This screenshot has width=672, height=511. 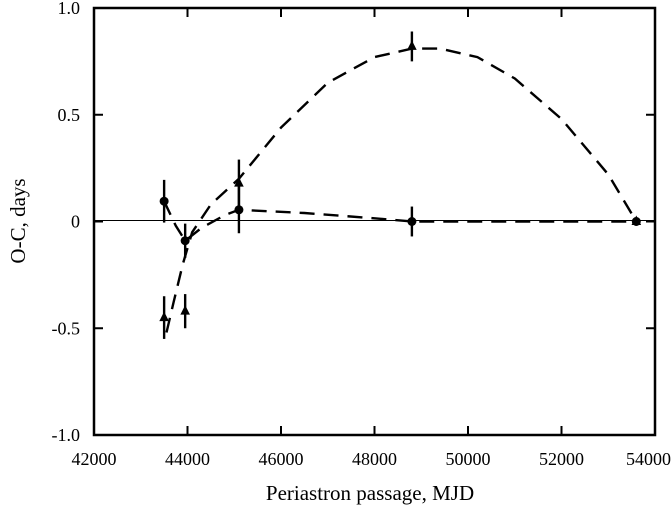 What do you see at coordinates (187, 459) in the screenshot?
I see `x-tick-label: 44000` at bounding box center [187, 459].